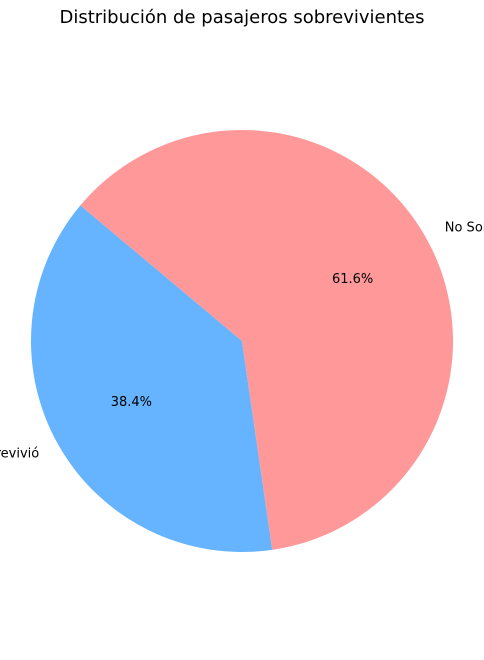  Describe the element at coordinates (242, 17) in the screenshot. I see `chart-title: Distribución de pasajeros sobrevivientes` at that location.